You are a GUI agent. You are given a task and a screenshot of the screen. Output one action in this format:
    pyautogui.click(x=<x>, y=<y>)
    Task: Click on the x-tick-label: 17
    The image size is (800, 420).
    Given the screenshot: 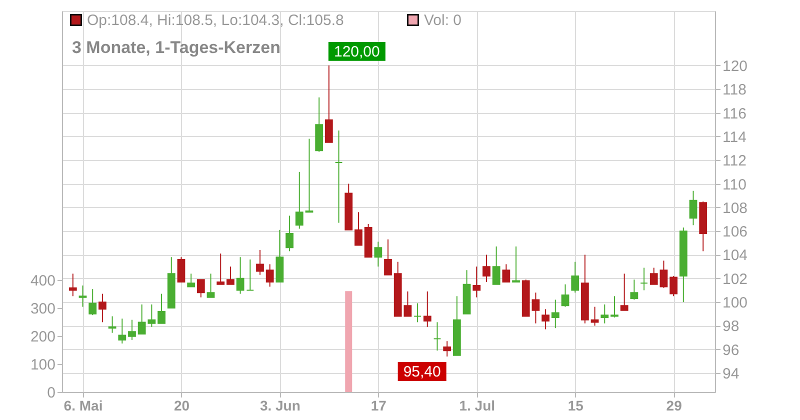 What is the action you would take?
    pyautogui.click(x=378, y=406)
    